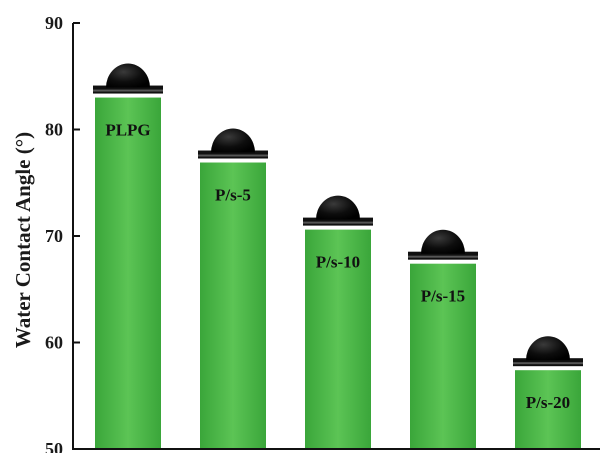  Describe the element at coordinates (233, 195) in the screenshot. I see `bar-label: P/s-5` at that location.